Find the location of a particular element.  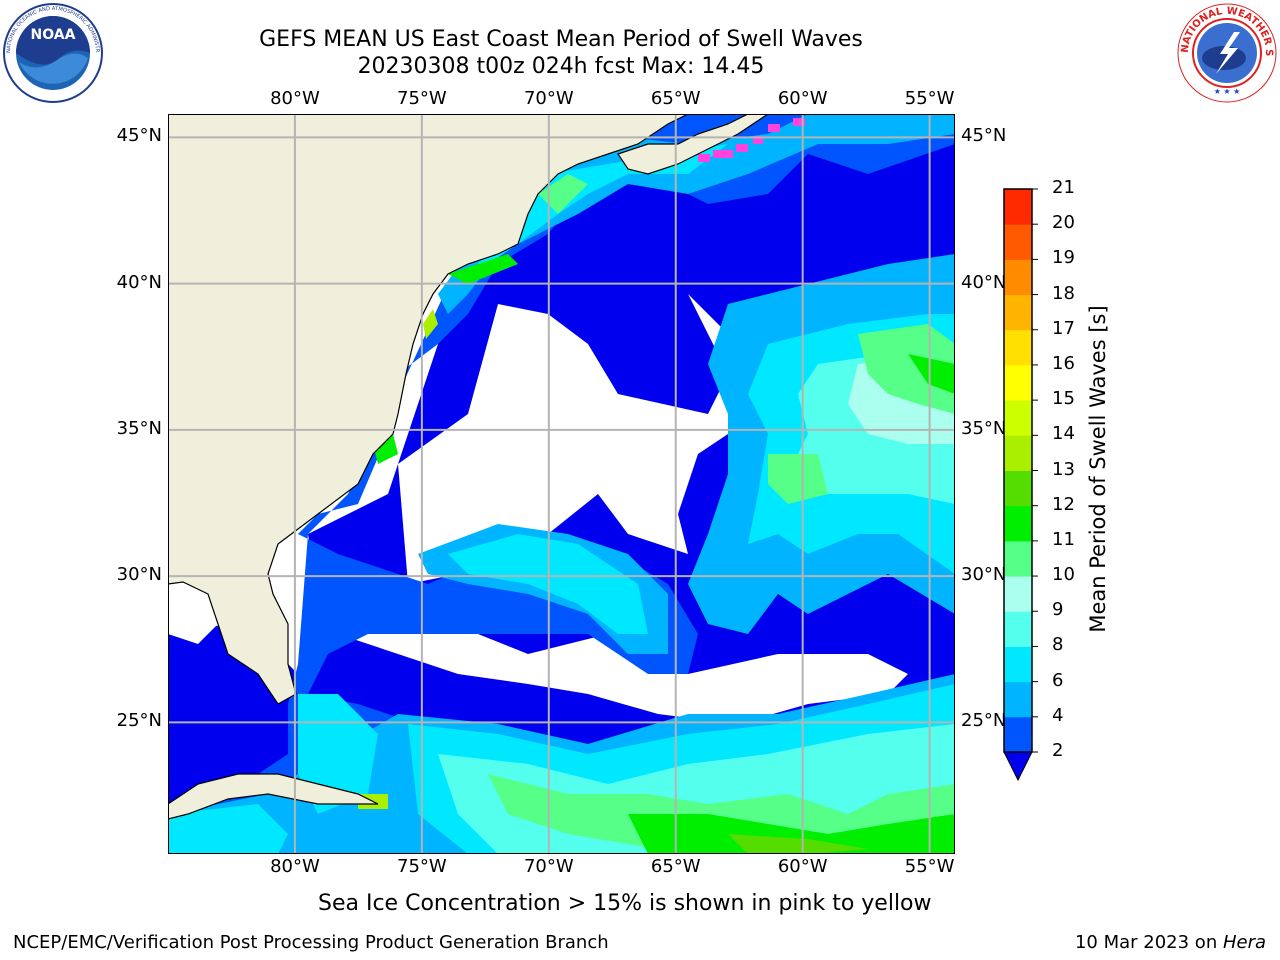

map-subtitle: 20230308 t00z 024h fcst Max: 14.45 is located at coordinates (561, 66).